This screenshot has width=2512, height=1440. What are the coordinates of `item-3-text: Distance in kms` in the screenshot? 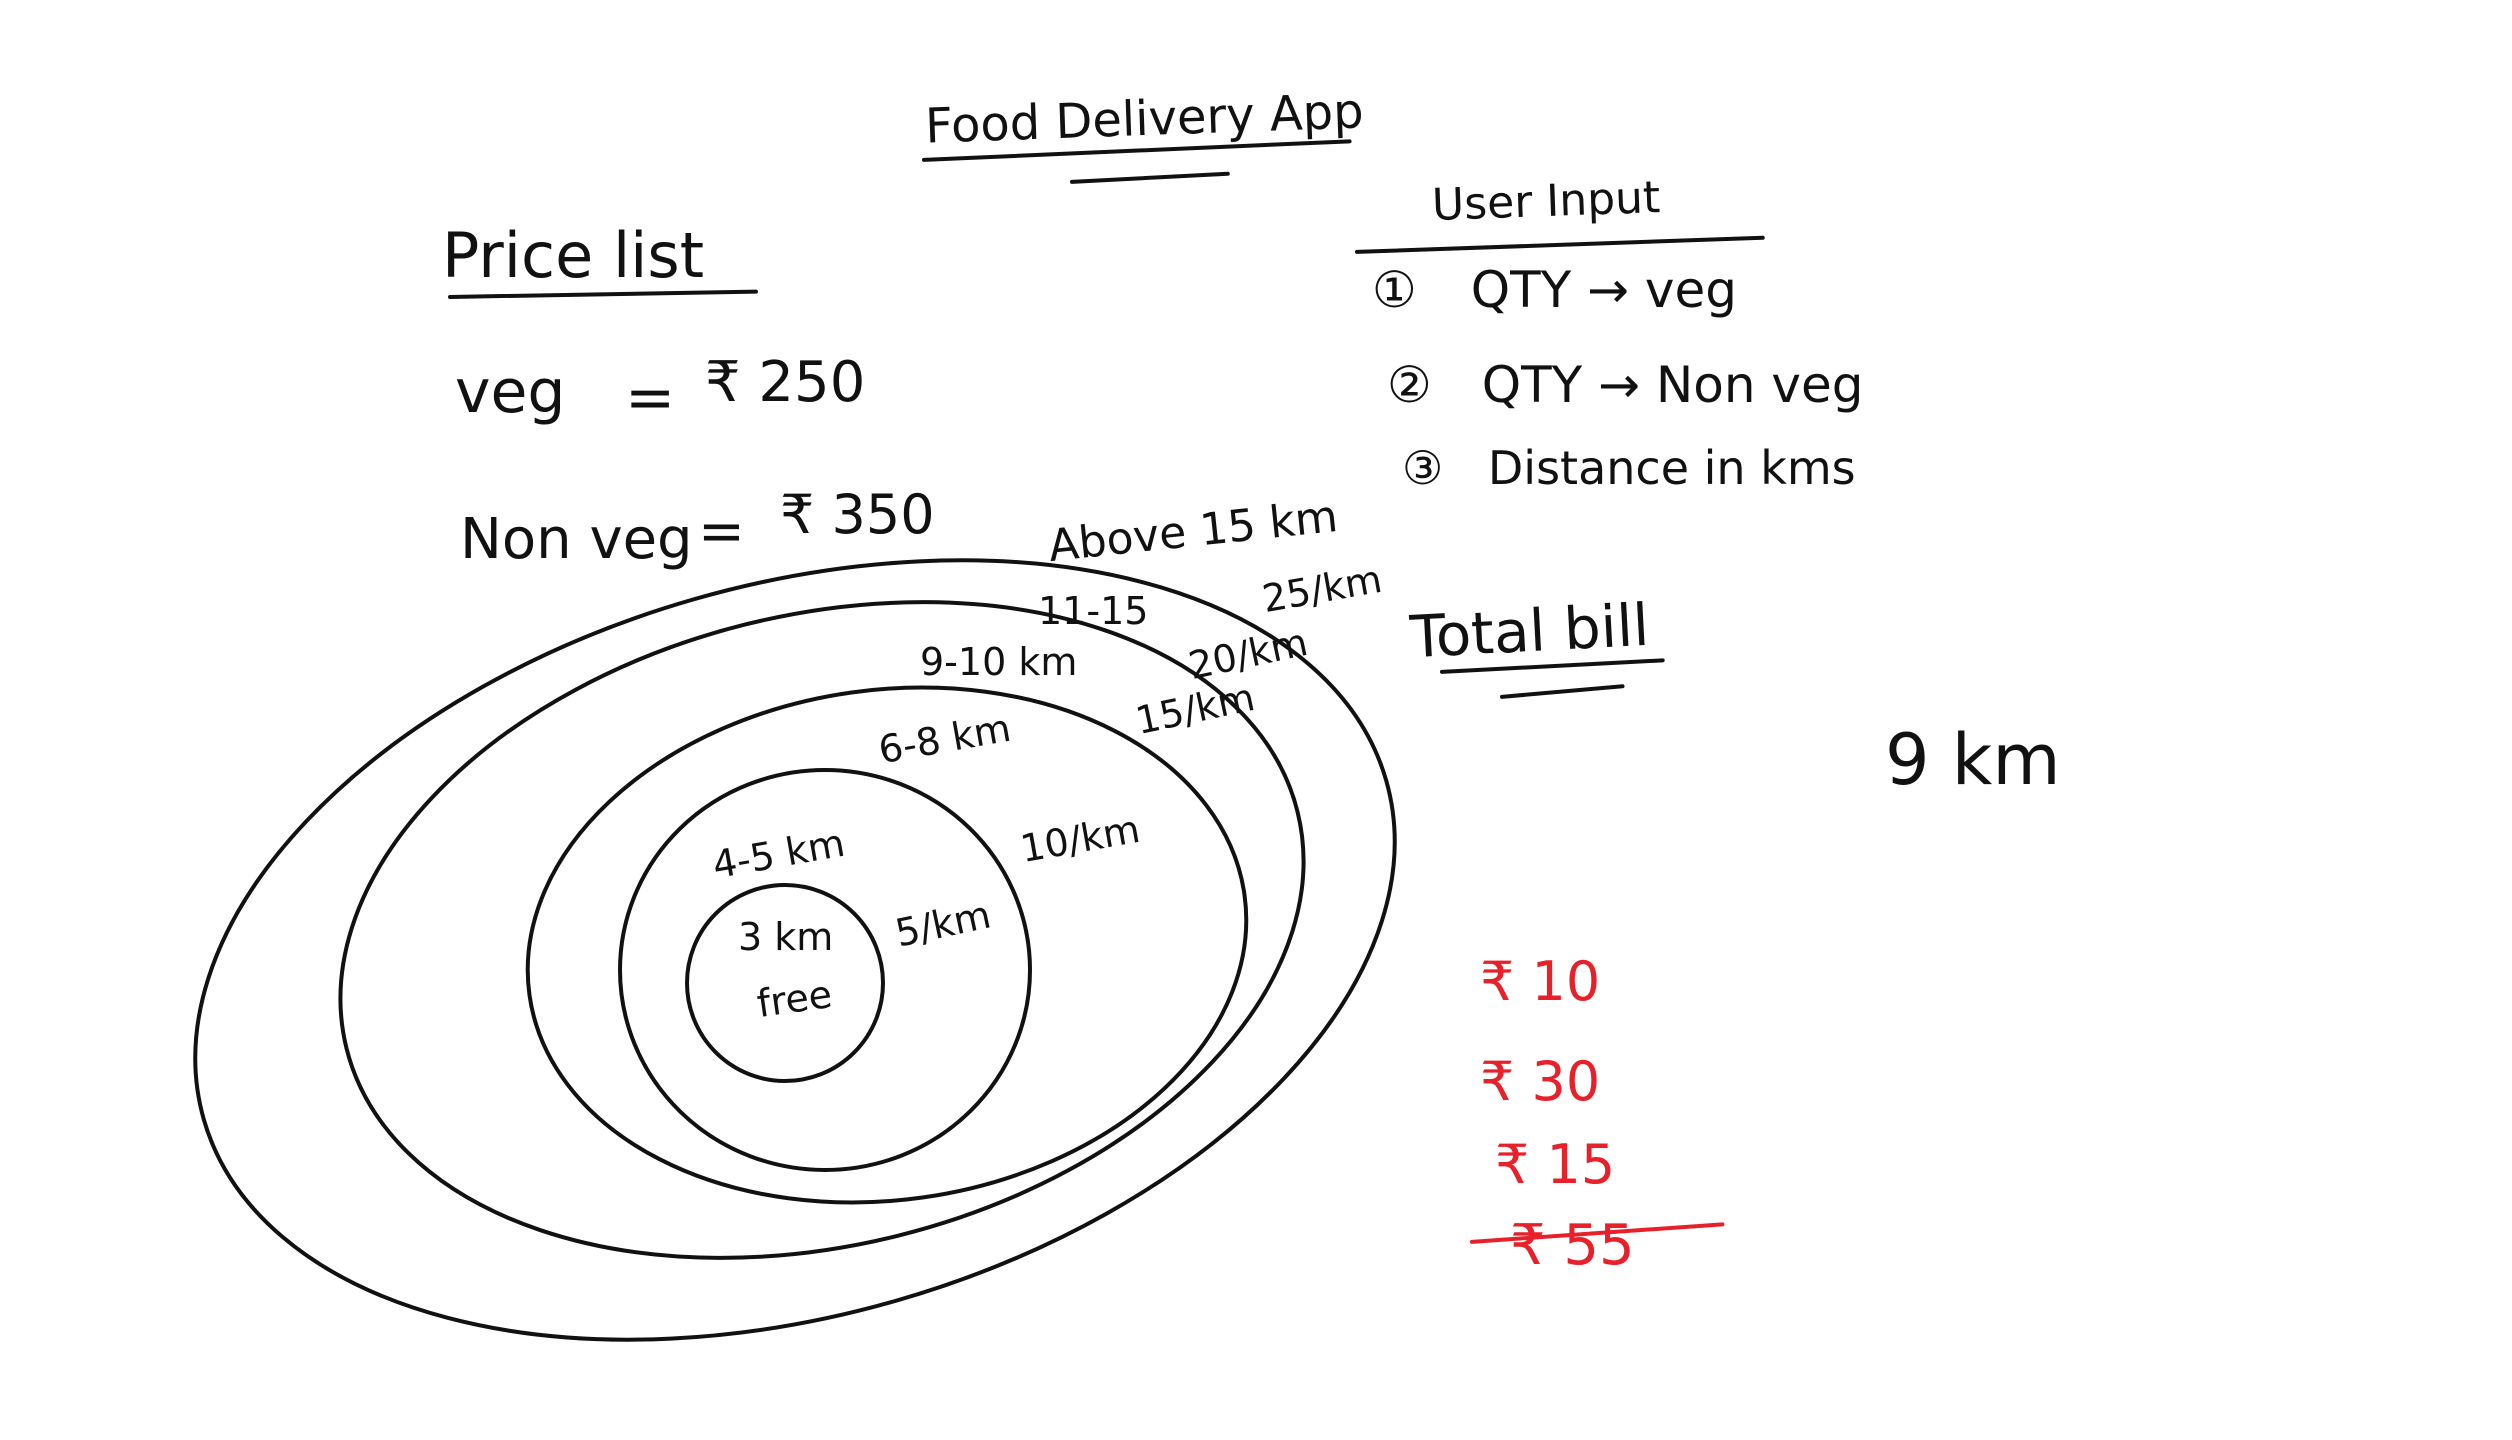 It's located at (1671, 468).